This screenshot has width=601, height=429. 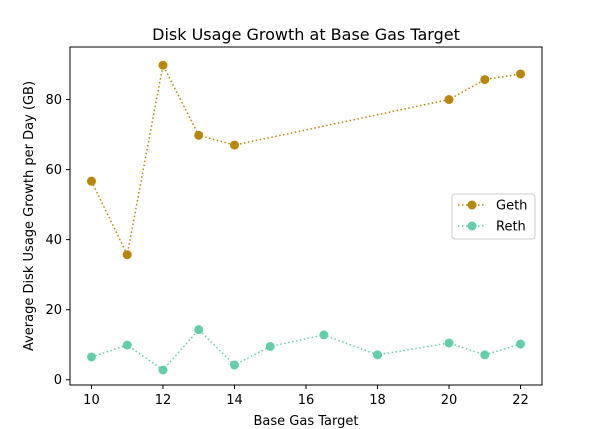 What do you see at coordinates (53, 170) in the screenshot?
I see `y-tick-label: 60` at bounding box center [53, 170].